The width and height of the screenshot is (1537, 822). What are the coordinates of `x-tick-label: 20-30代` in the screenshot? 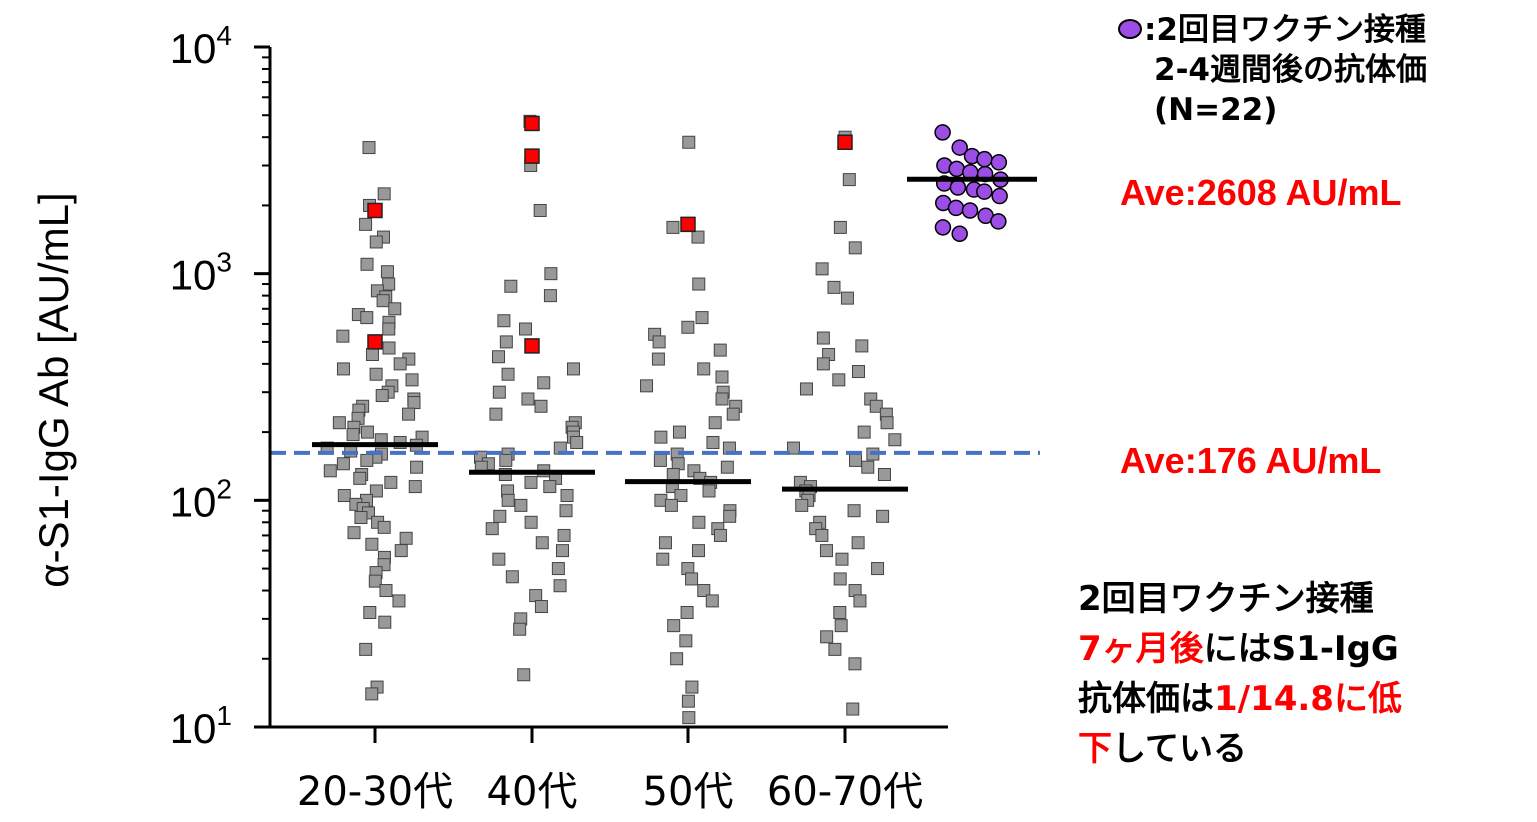 It's located at (375, 792).